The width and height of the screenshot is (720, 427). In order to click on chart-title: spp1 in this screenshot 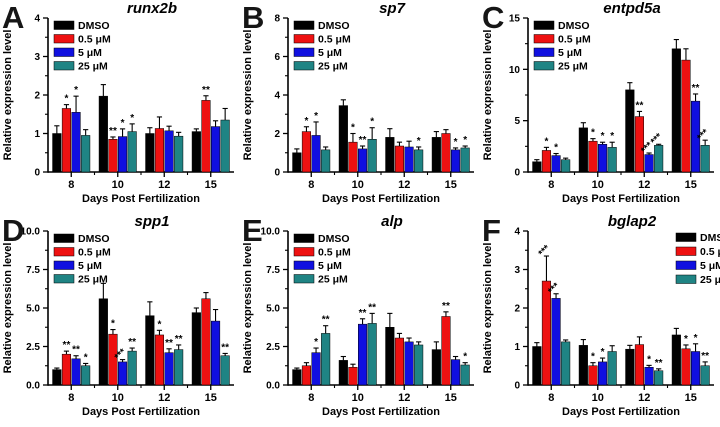, I will do `click(151, 221)`.